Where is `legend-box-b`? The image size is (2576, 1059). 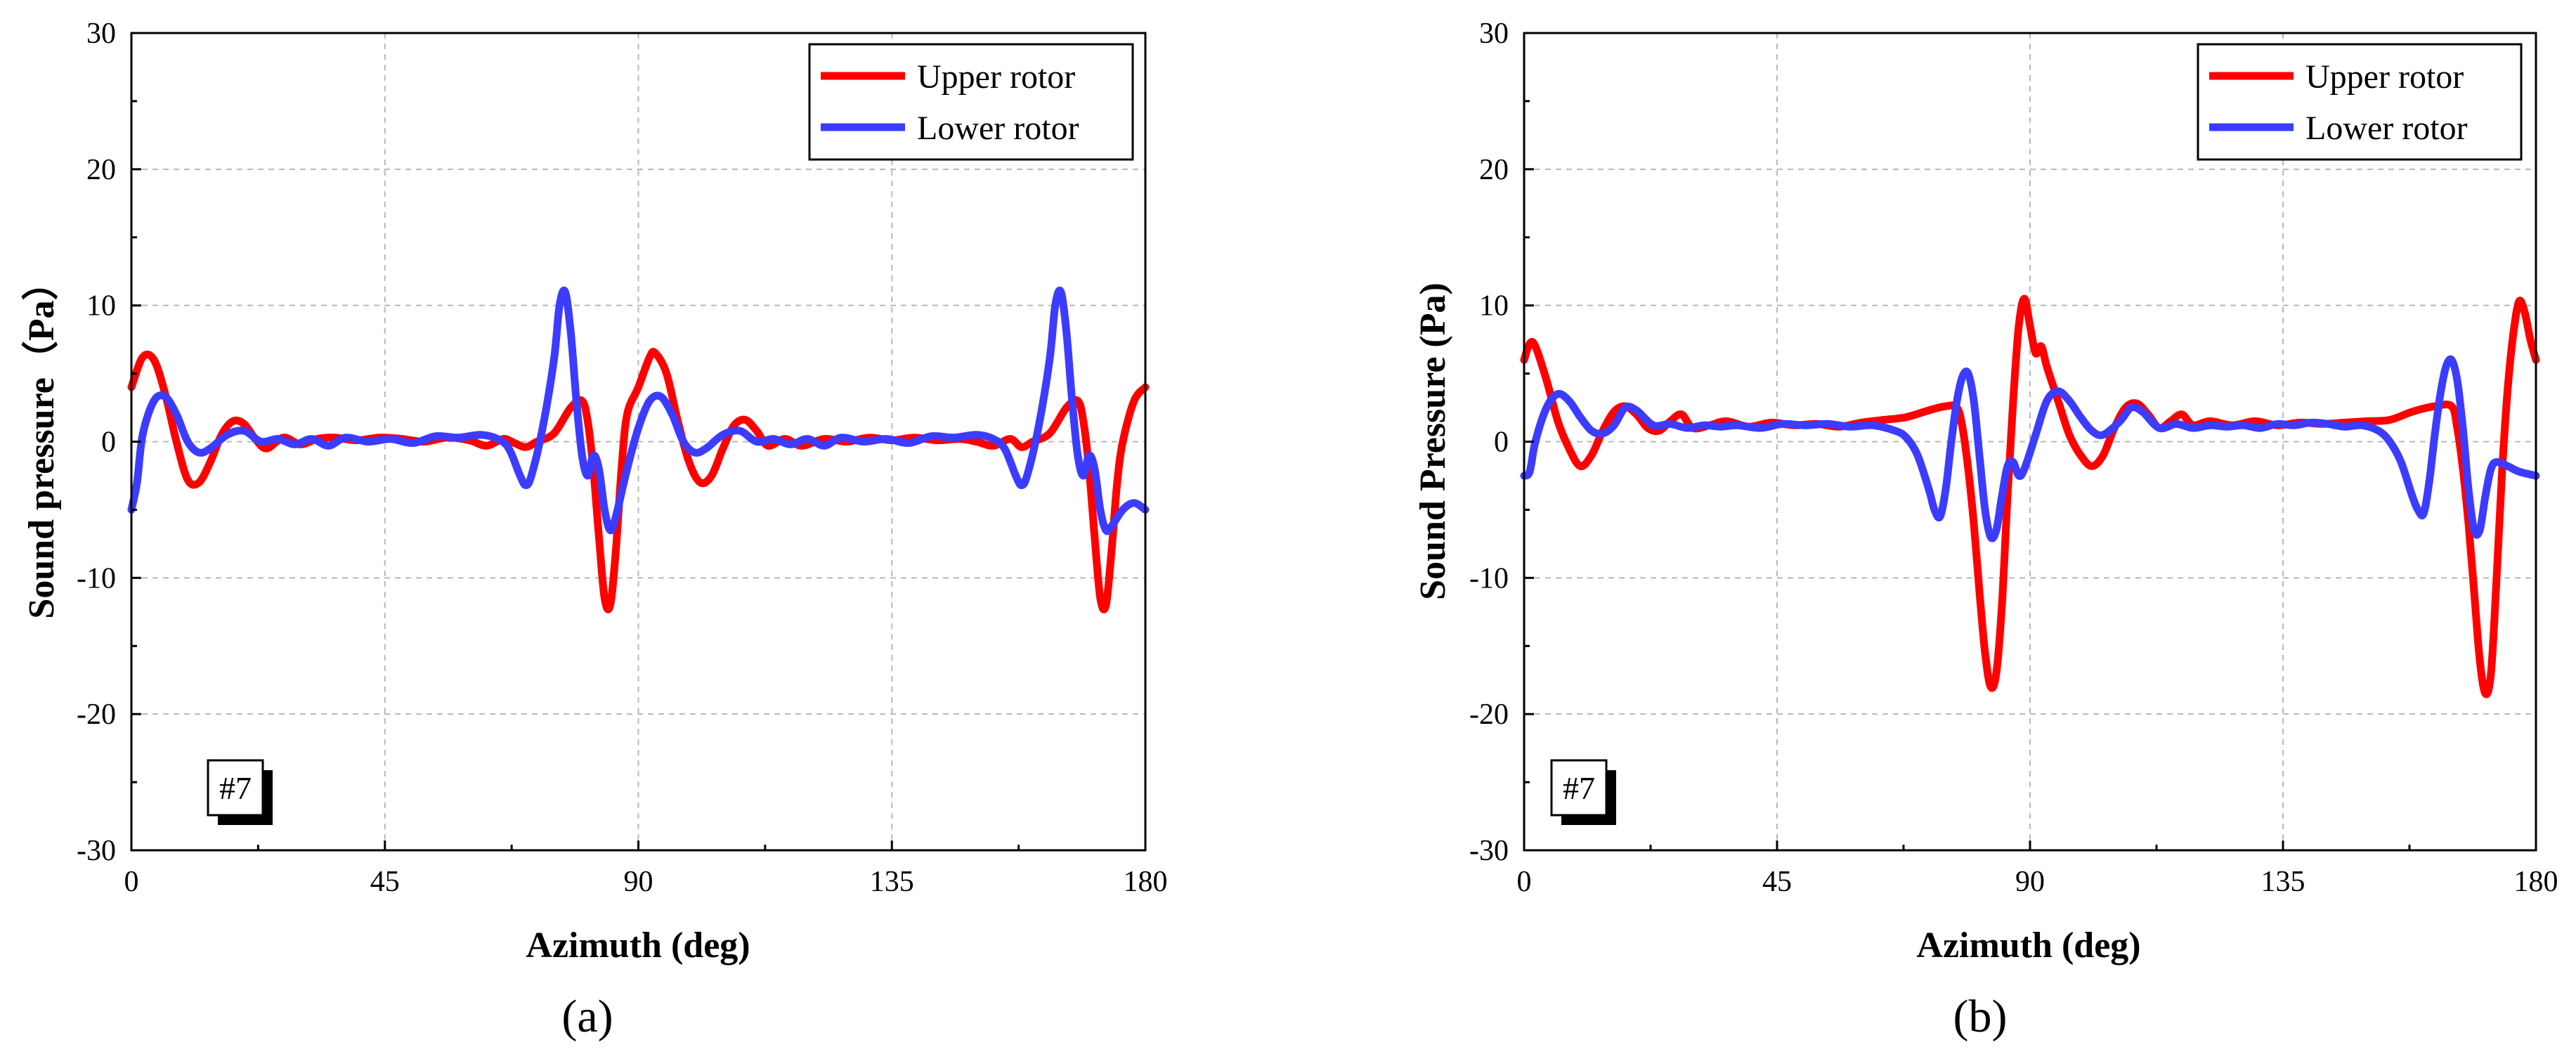
legend-box-b is located at coordinates (2360, 102).